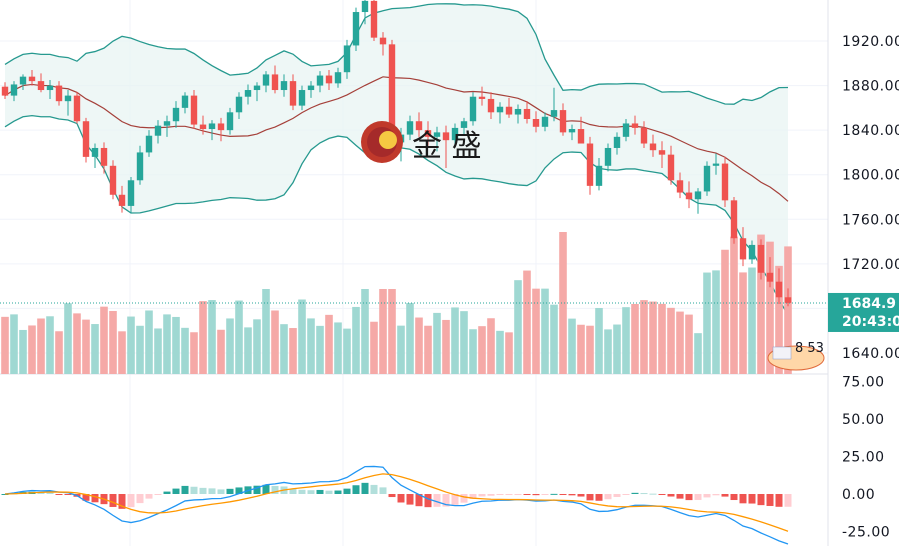 Image resolution: width=899 pixels, height=546 pixels. I want to click on volume-badge-text: 8 53, so click(809, 348).